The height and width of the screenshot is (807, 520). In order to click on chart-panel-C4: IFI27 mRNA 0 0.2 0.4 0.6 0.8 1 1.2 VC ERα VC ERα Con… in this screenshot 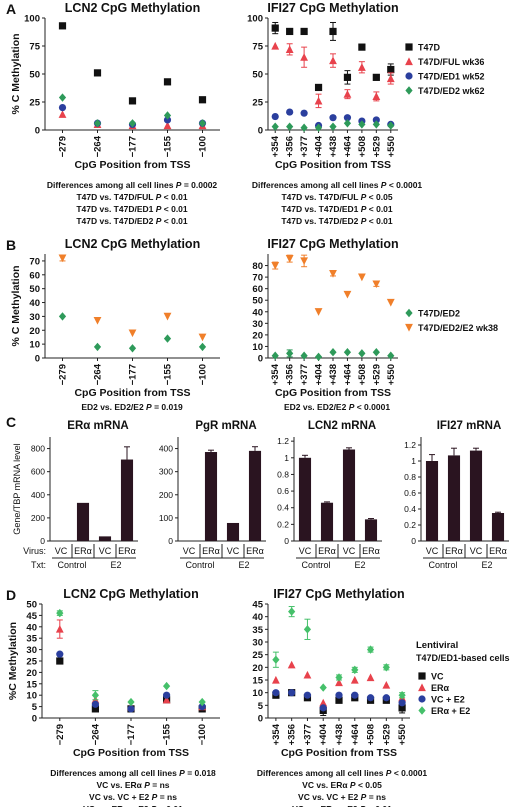, I will do `click(456, 495)`.